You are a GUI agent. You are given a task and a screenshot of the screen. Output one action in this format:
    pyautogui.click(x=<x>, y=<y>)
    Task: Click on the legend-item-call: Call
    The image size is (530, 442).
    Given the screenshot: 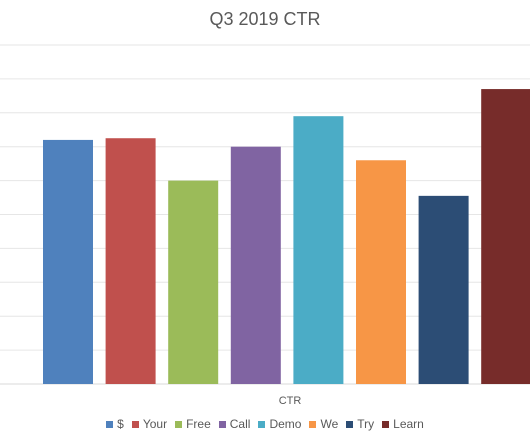 What is the action you would take?
    pyautogui.click(x=234, y=424)
    